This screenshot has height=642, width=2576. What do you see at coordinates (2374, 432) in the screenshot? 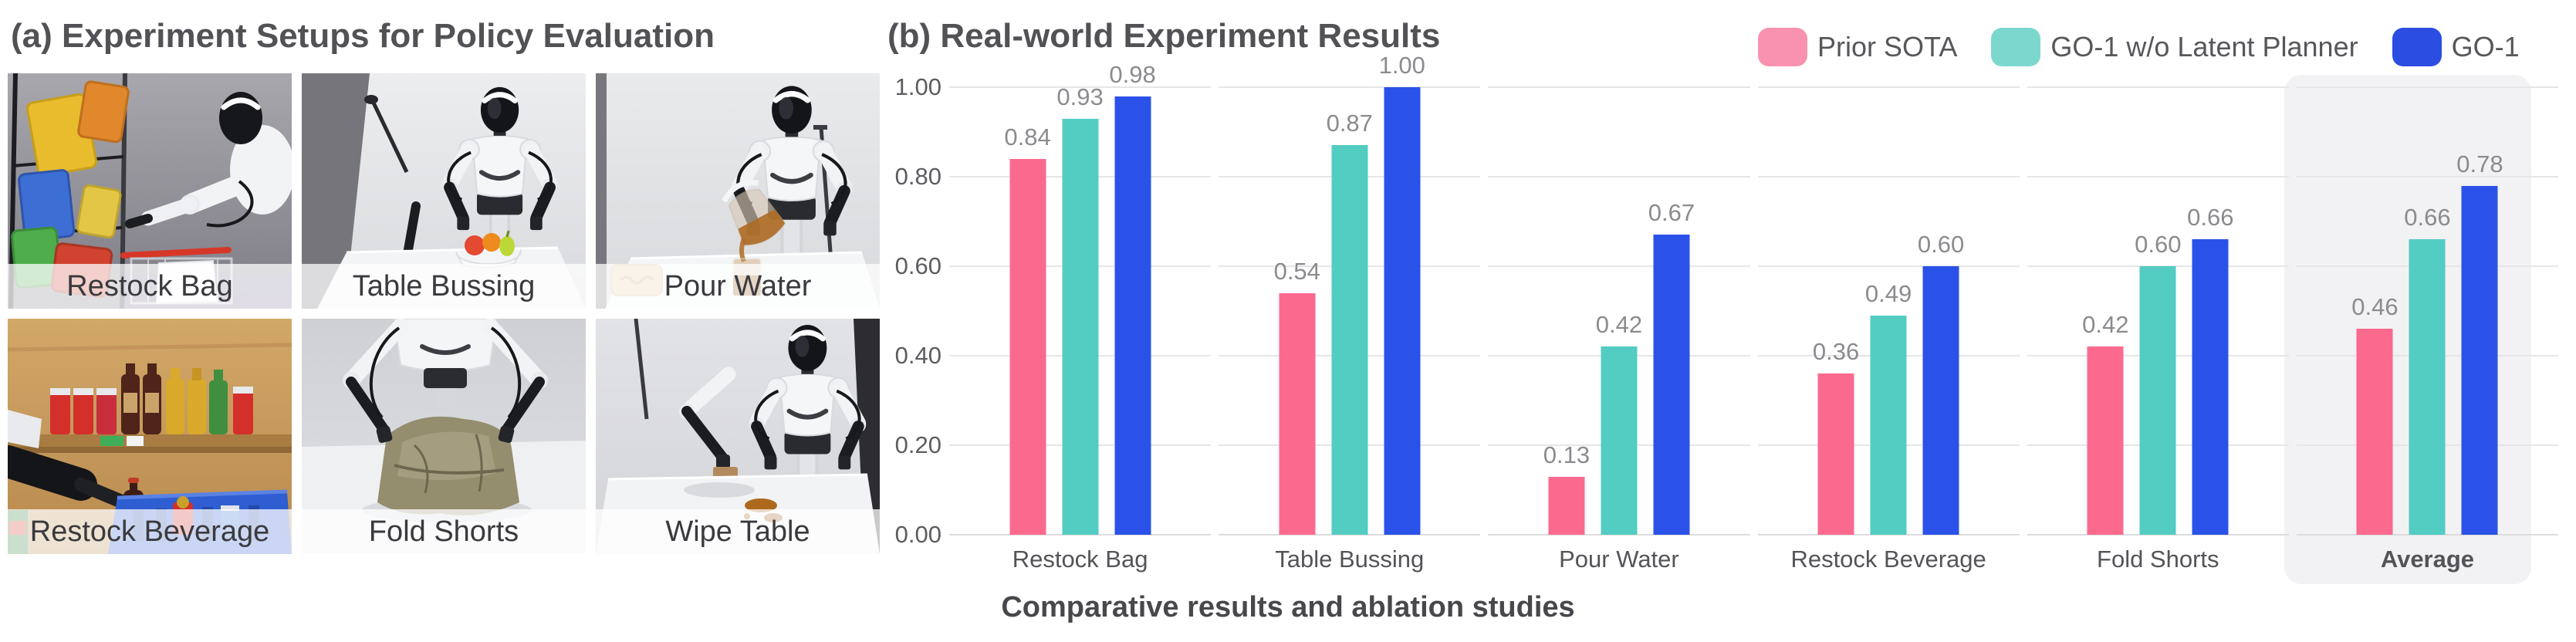
I see `bar-average-prior-sota` at bounding box center [2374, 432].